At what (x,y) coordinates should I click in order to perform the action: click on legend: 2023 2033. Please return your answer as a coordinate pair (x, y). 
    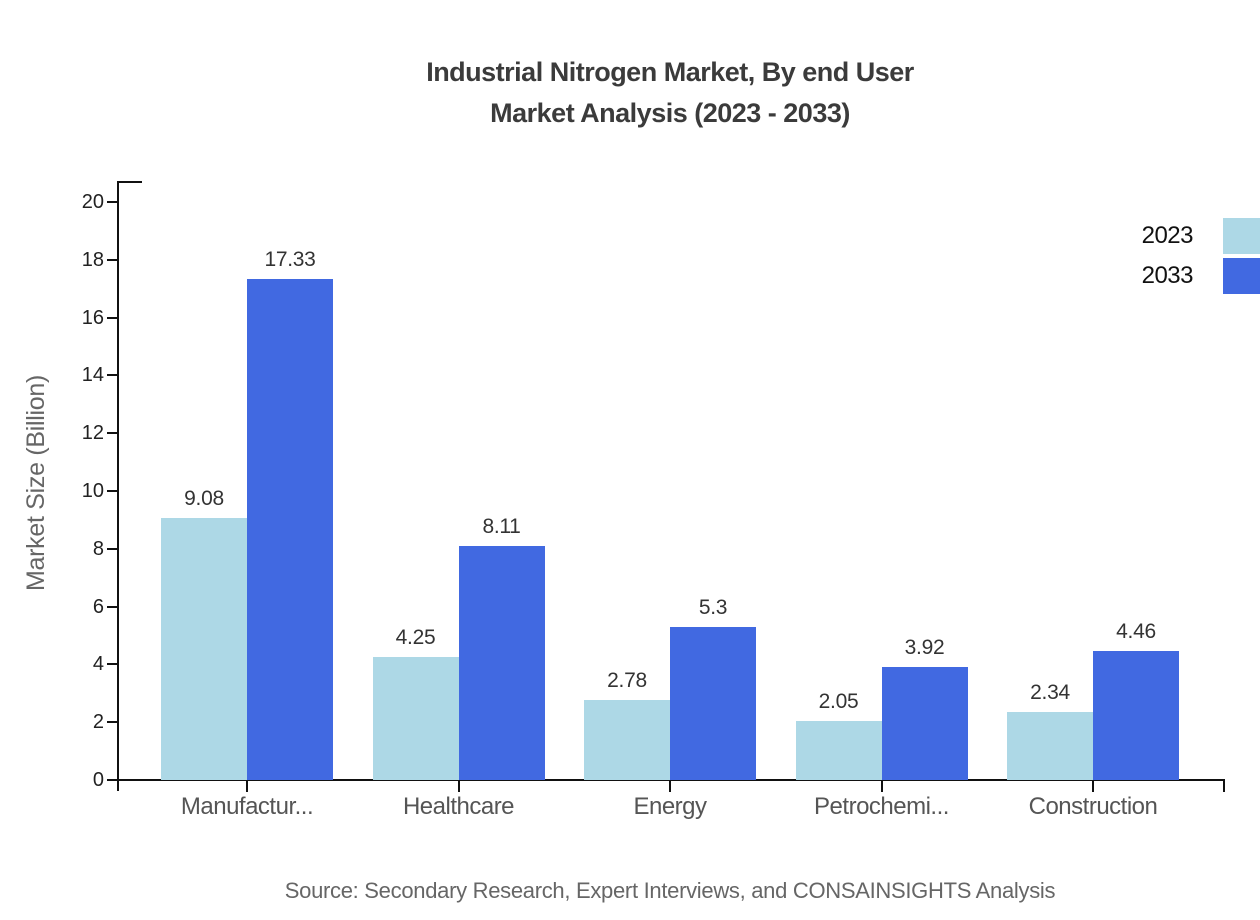
    Looking at the image, I should click on (1201, 258).